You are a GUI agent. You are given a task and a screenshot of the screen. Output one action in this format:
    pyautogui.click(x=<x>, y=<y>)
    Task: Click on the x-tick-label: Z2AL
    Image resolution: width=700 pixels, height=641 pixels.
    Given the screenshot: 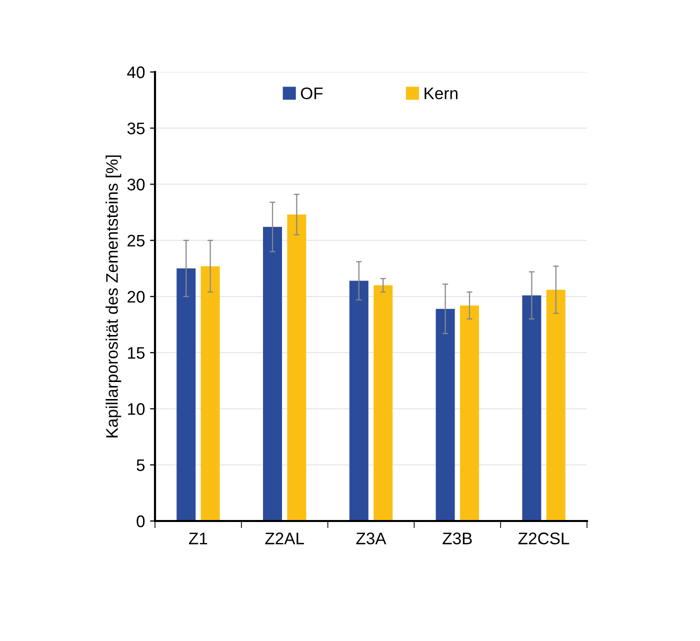 What is the action you would take?
    pyautogui.click(x=284, y=538)
    